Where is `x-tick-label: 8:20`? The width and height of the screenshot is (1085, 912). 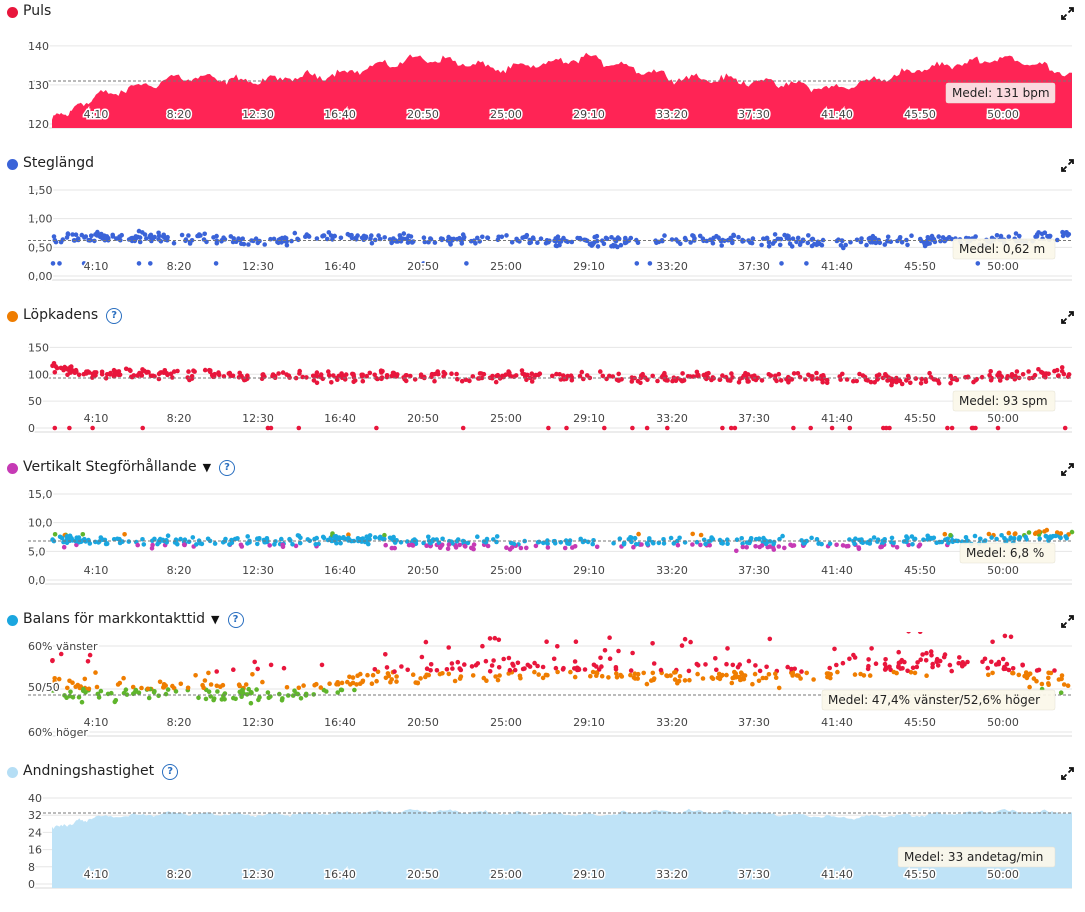 x-tick-label: 8:20 is located at coordinates (179, 114).